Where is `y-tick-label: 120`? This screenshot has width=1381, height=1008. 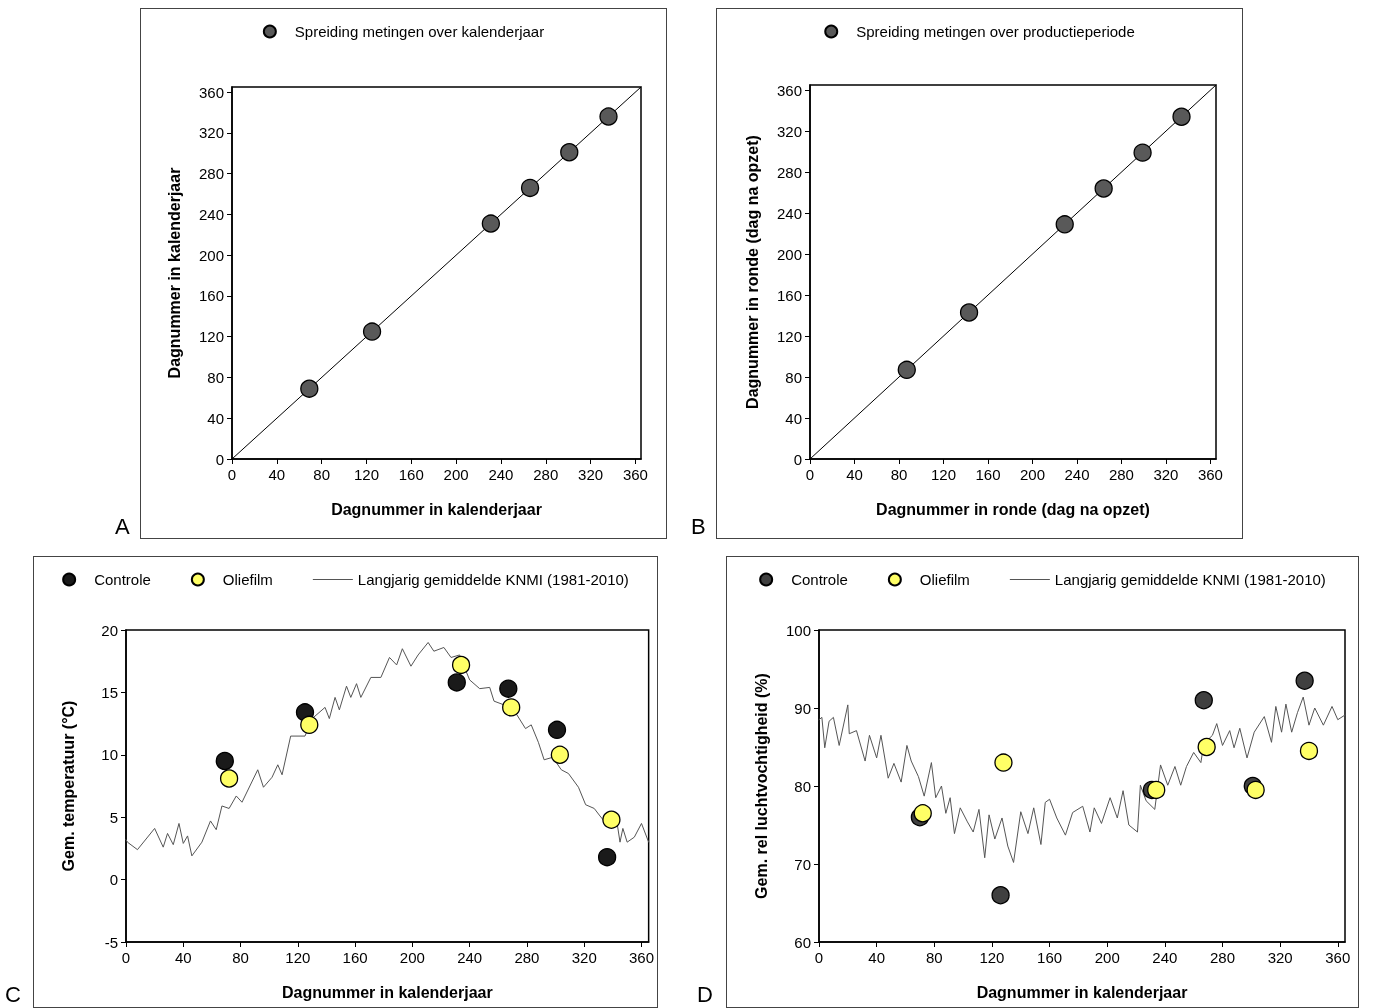 y-tick-label: 120 is located at coordinates (211, 337).